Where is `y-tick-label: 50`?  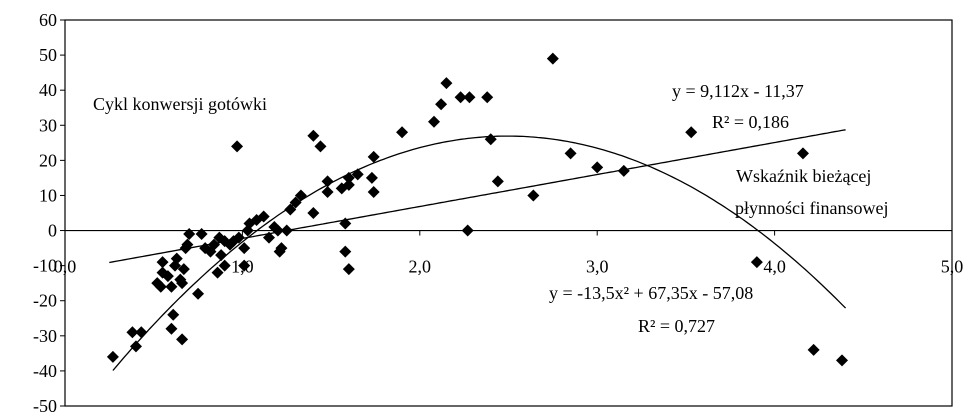
y-tick-label: 50 is located at coordinates (48, 55).